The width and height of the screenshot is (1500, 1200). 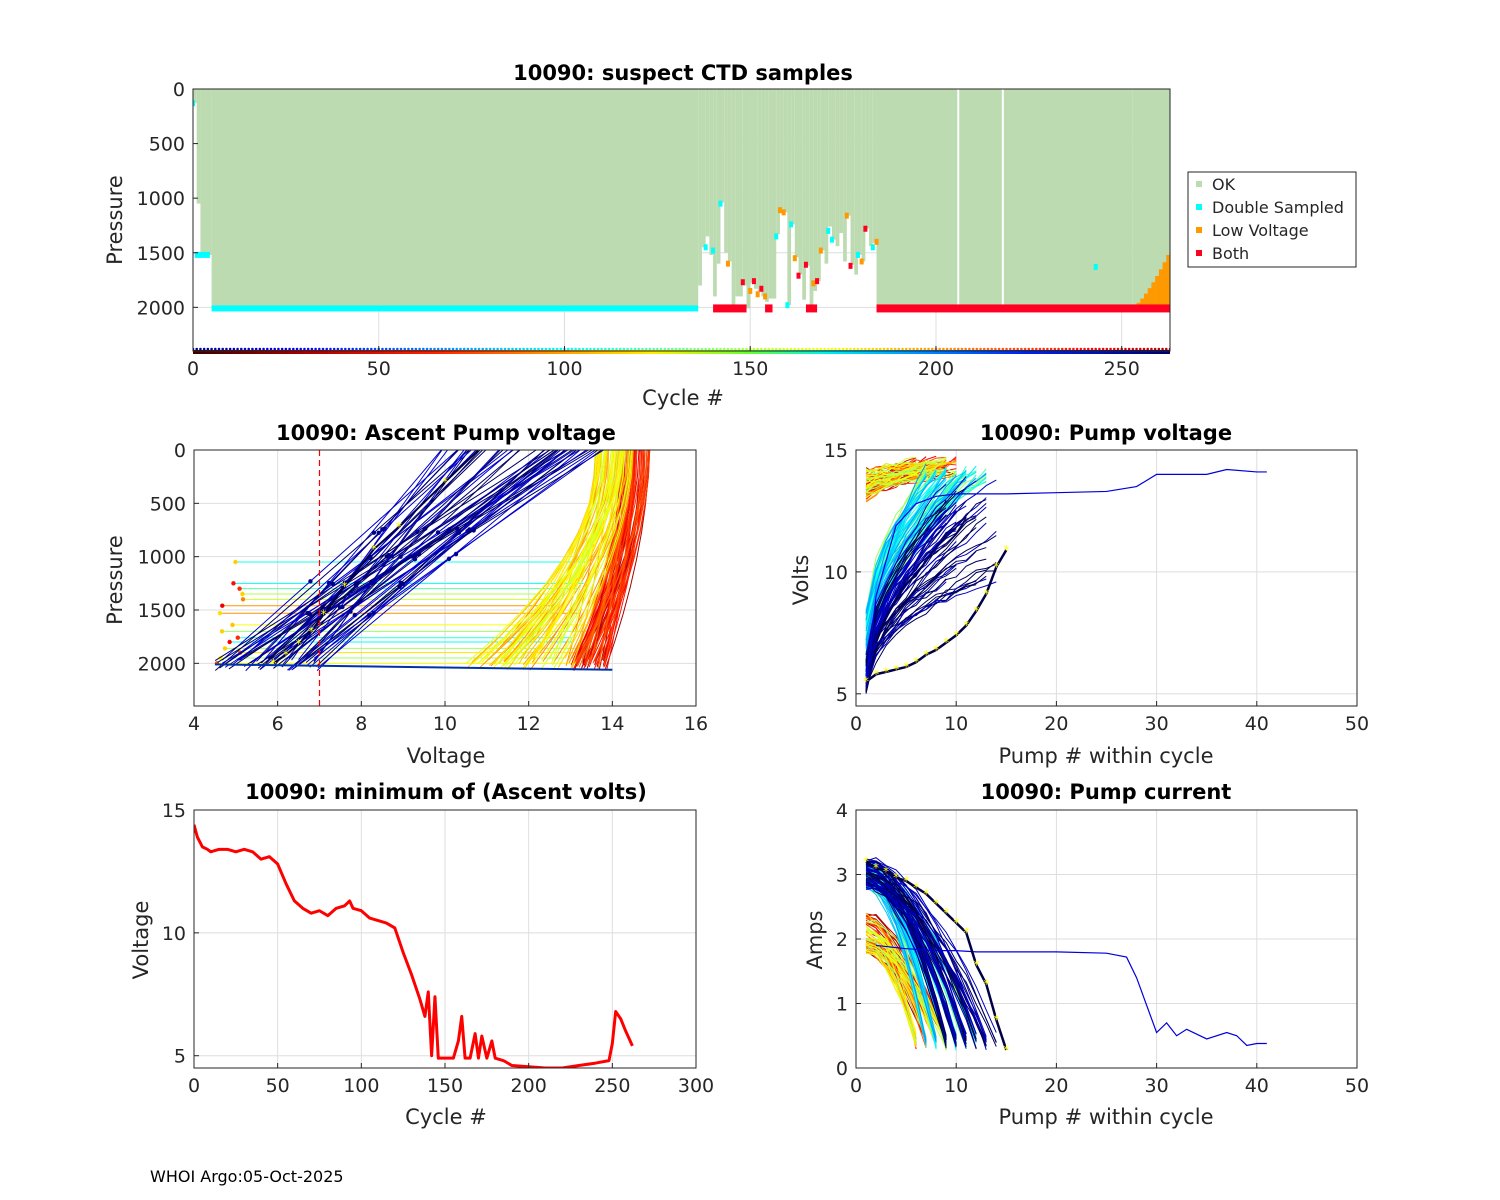 I want to click on y-tick-label: 5, so click(x=180, y=1057).